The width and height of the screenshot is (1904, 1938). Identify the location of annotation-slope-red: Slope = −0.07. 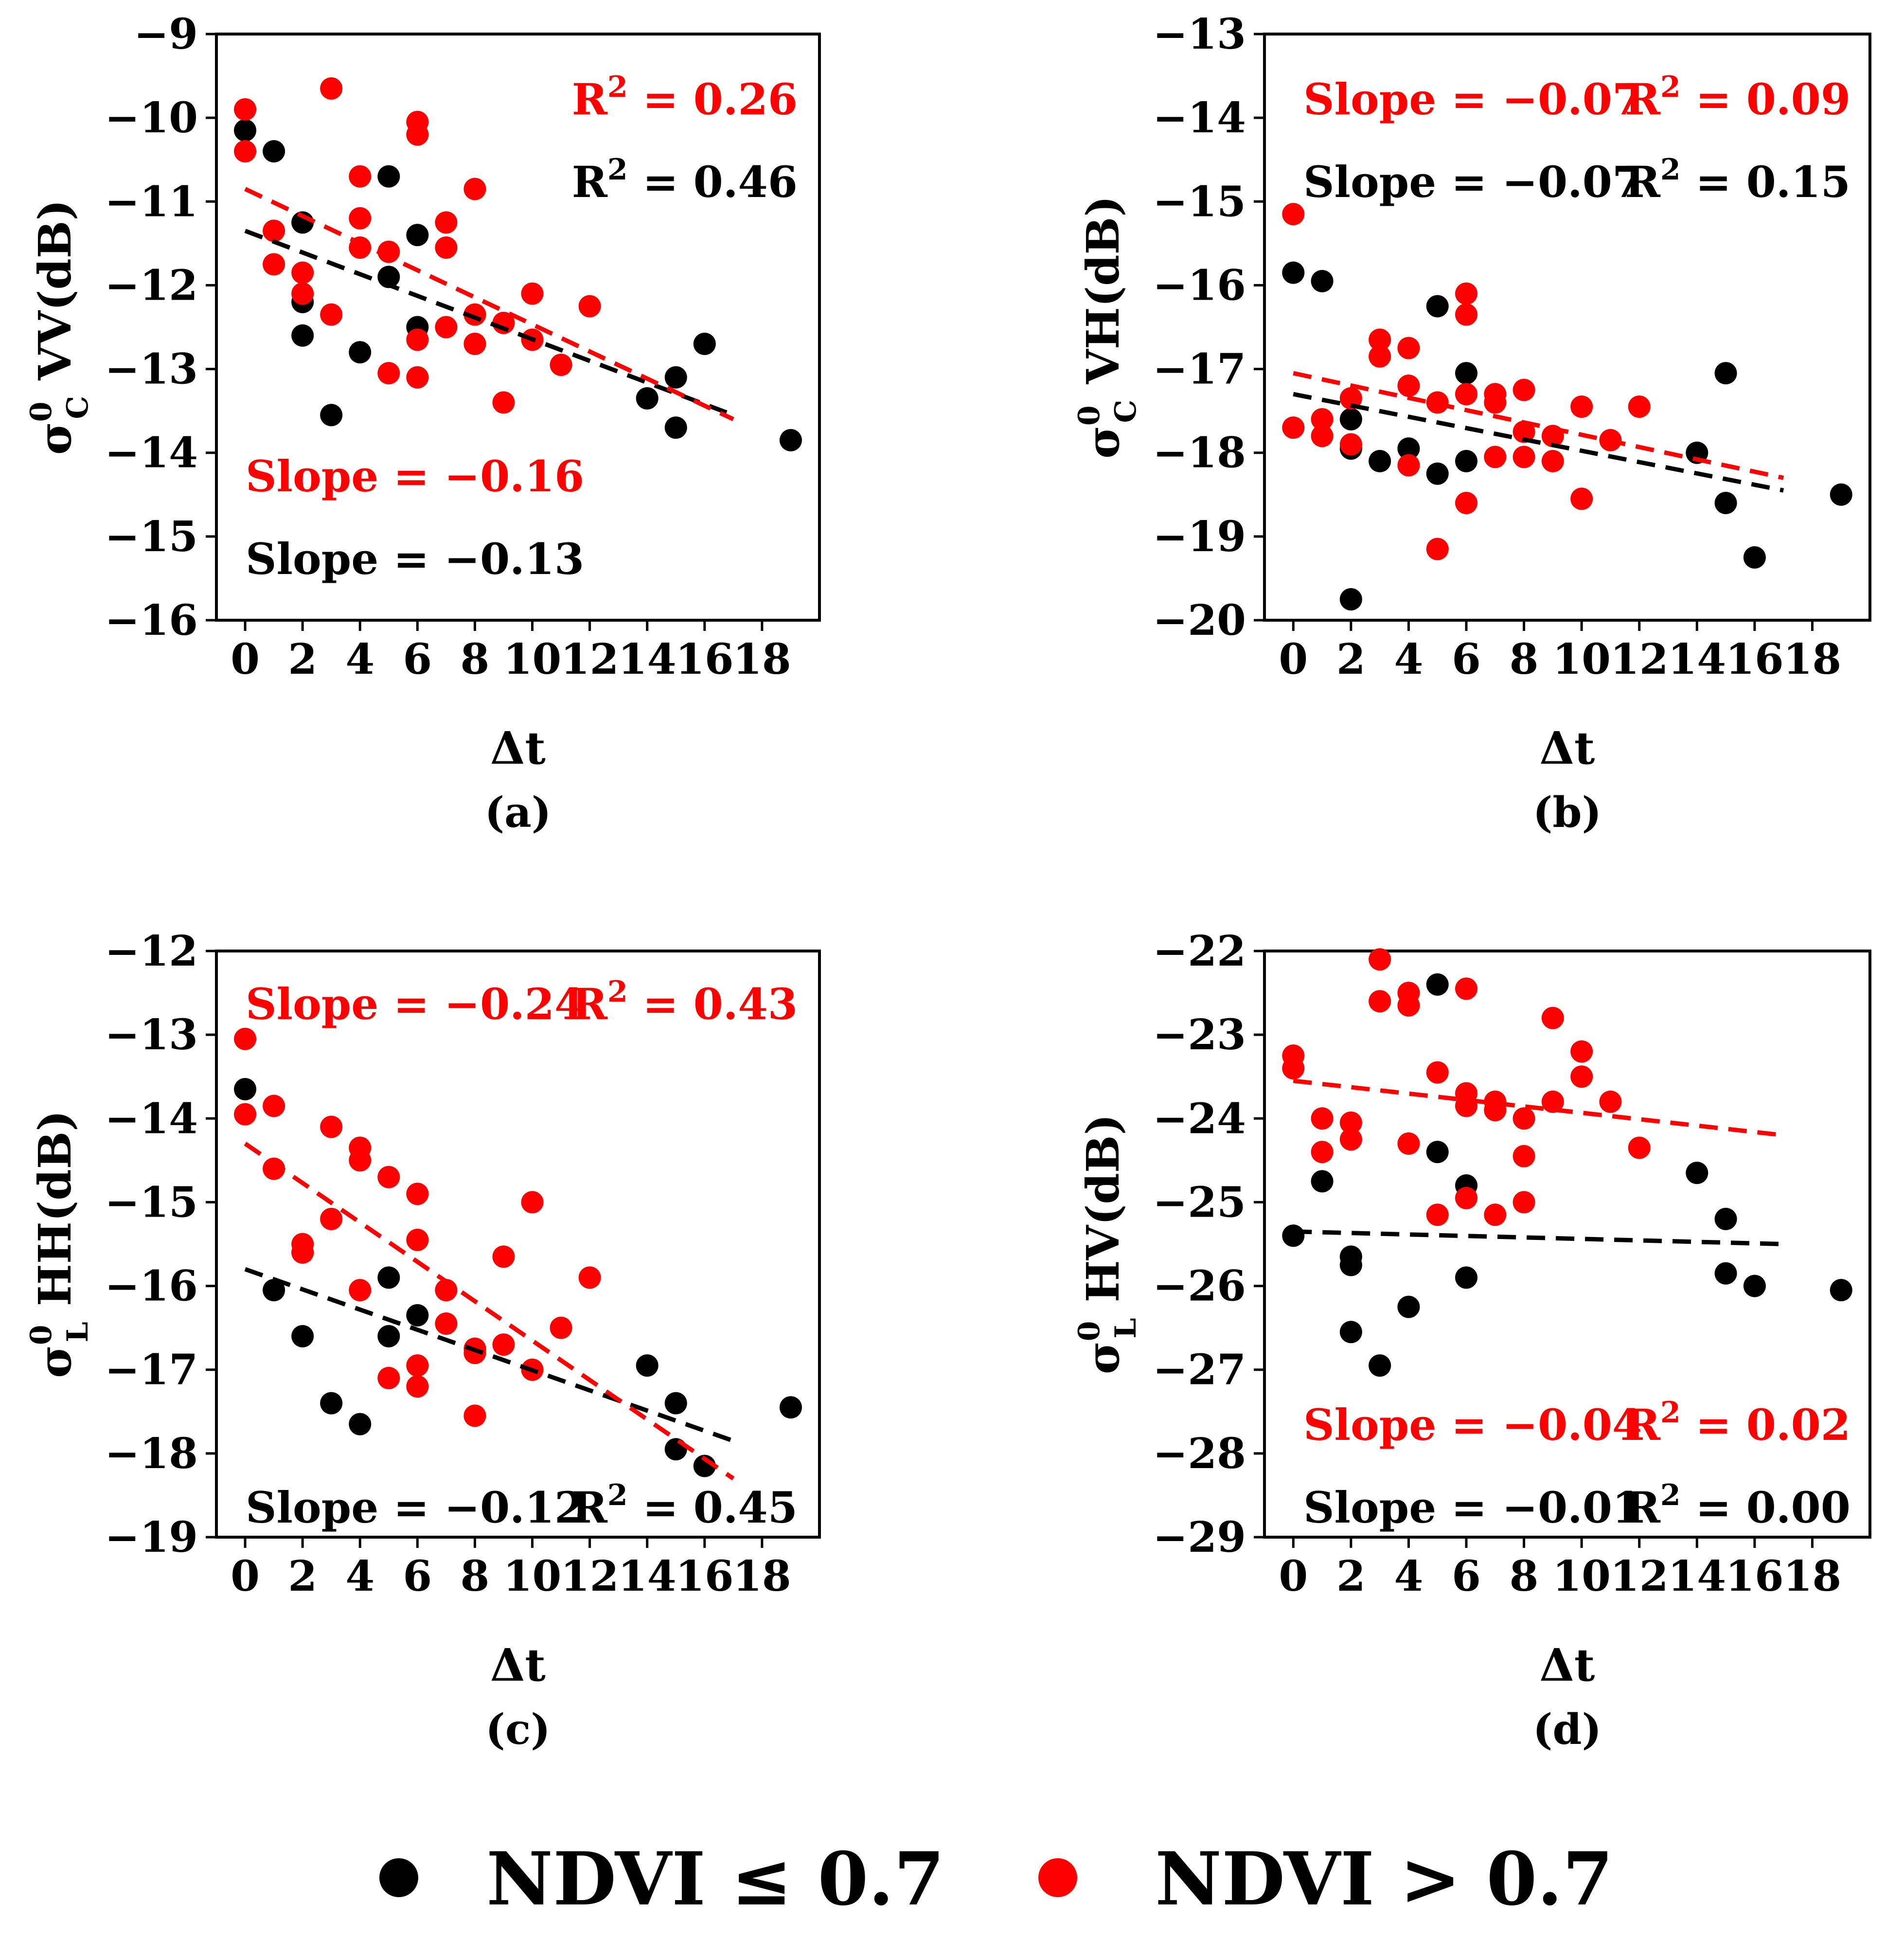
(1472, 100).